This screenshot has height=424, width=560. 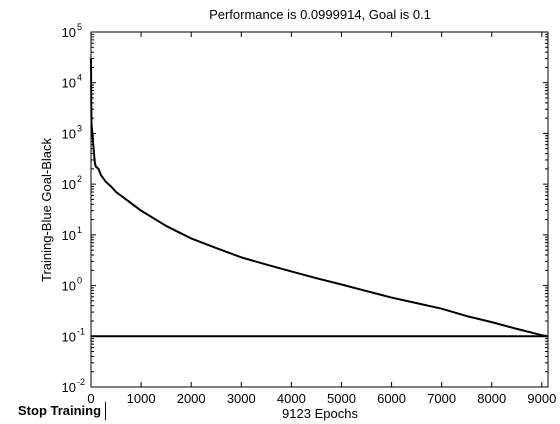 I want to click on x-tick-label: 0, so click(x=90, y=398).